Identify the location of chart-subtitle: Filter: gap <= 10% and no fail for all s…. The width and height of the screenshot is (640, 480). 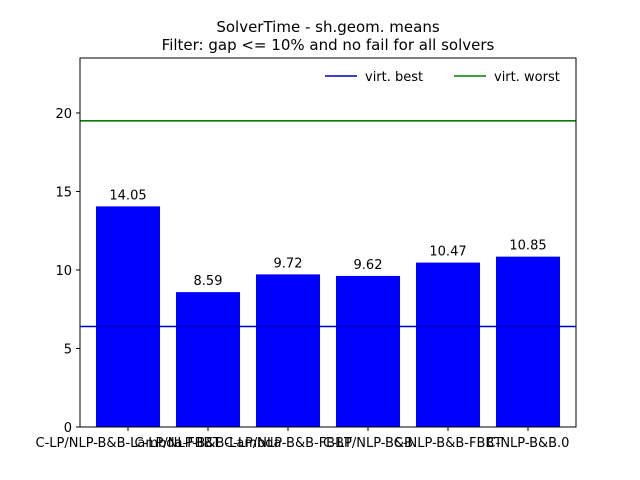
(328, 45).